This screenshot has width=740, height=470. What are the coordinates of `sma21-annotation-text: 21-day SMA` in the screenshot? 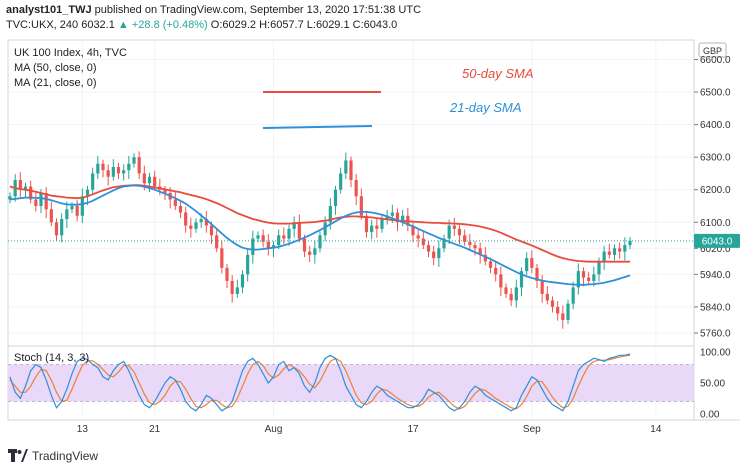 It's located at (485, 107).